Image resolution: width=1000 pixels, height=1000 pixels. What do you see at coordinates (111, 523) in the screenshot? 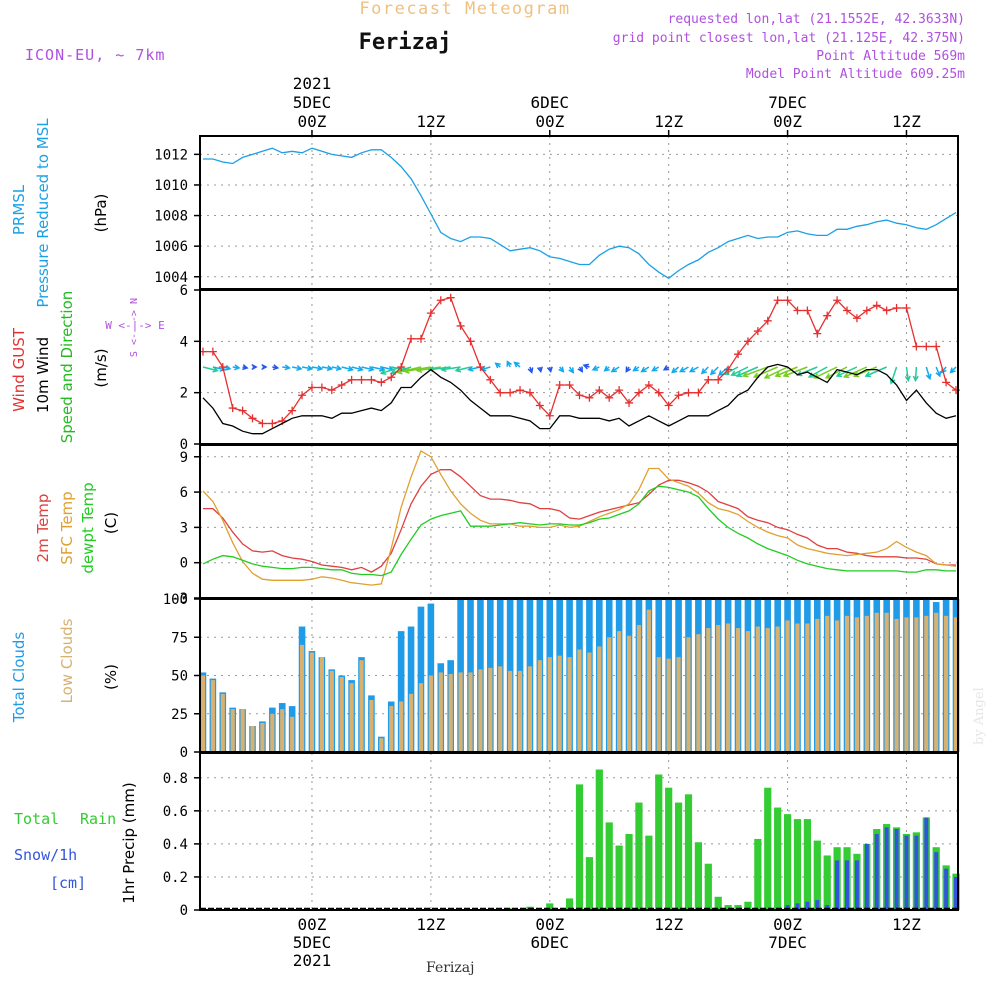
I see `temp-unit: (C)` at bounding box center [111, 523].